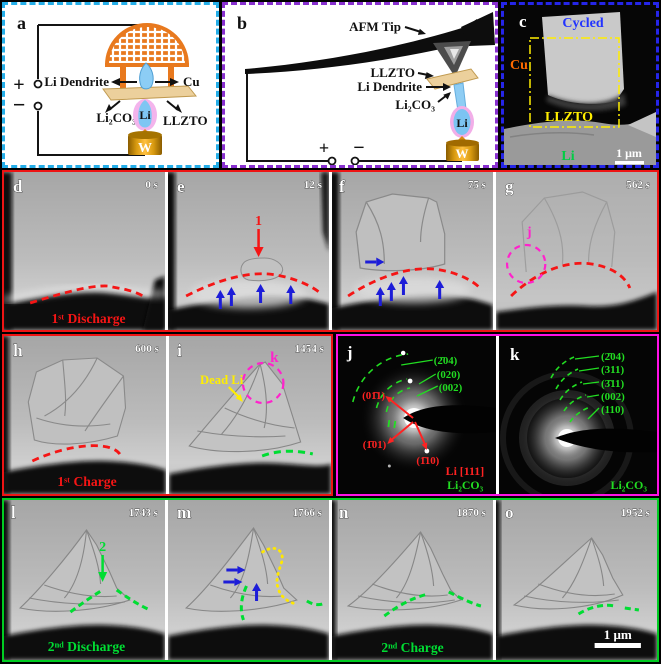  What do you see at coordinates (375, 445) in the screenshot?
I see `li-plane-101: (1̄01)` at bounding box center [375, 445].